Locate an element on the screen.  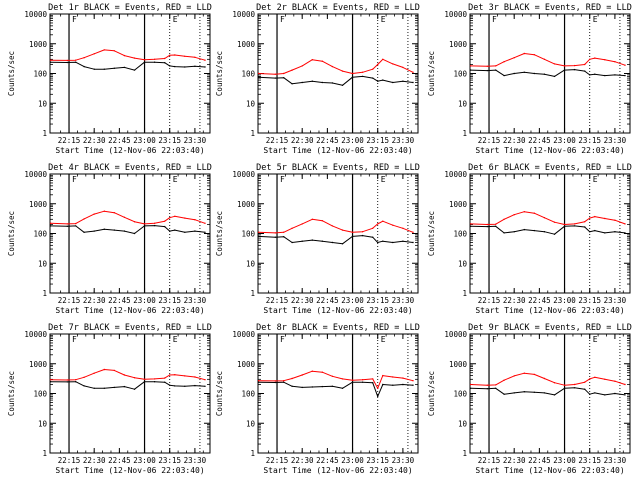
marker-label-f: F is located at coordinates (282, 19).